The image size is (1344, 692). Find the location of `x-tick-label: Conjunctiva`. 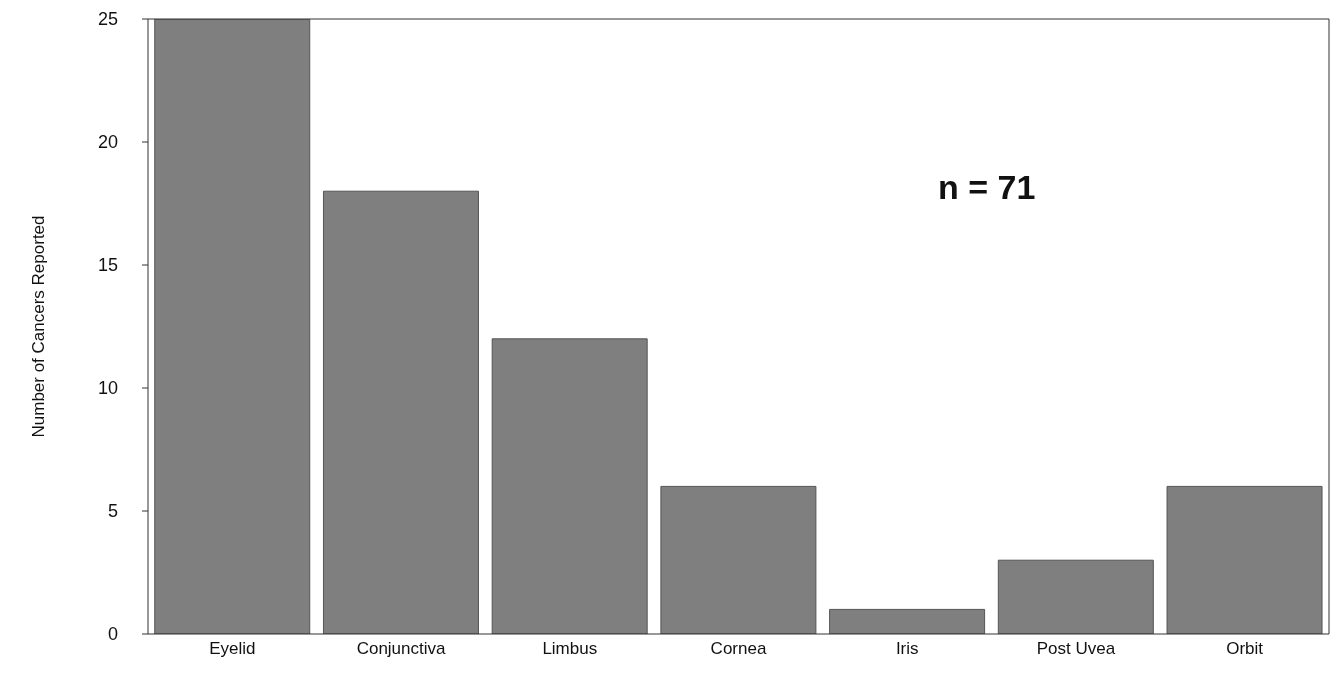

x-tick-label: Conjunctiva is located at coordinates (401, 649).